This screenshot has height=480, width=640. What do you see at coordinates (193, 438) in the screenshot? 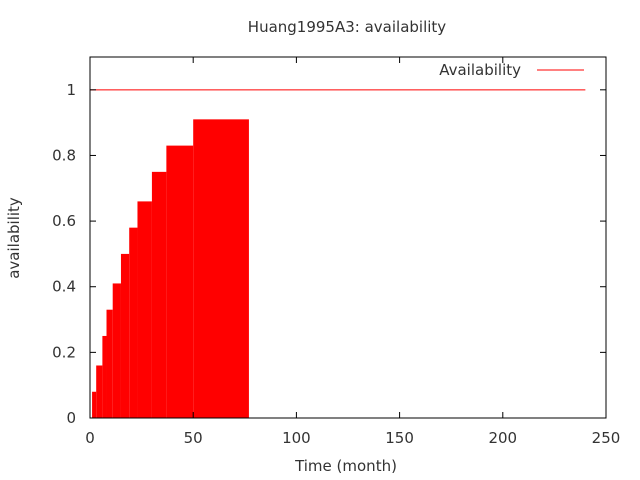
I see `x-tick-label: 50` at bounding box center [193, 438].